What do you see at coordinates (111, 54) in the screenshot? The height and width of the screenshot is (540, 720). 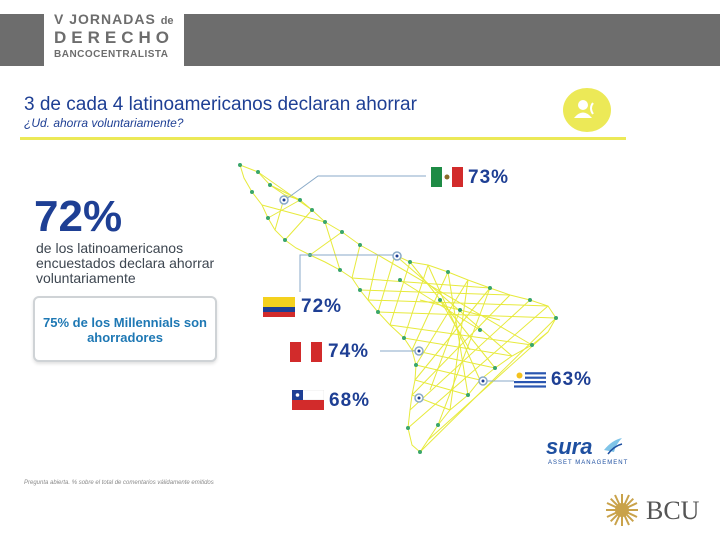 I see `logo-line3: BANCOCENTRALISTA` at bounding box center [111, 54].